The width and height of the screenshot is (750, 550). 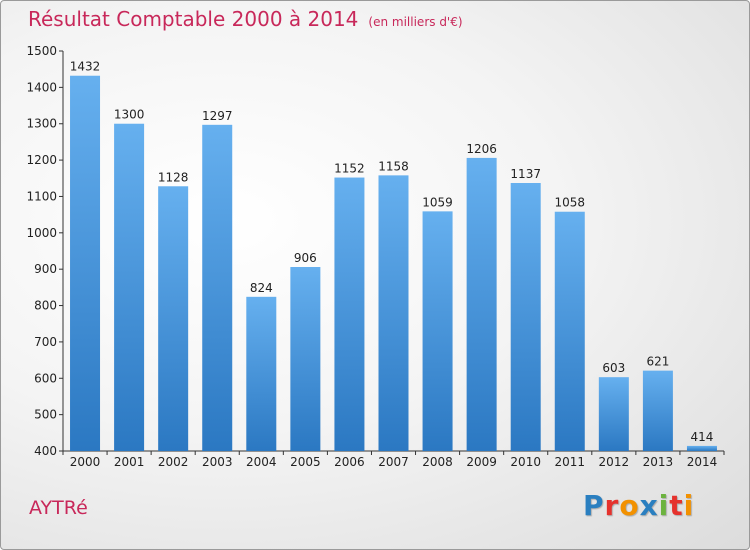 What do you see at coordinates (45, 306) in the screenshot?
I see `y-tick-label: 800` at bounding box center [45, 306].